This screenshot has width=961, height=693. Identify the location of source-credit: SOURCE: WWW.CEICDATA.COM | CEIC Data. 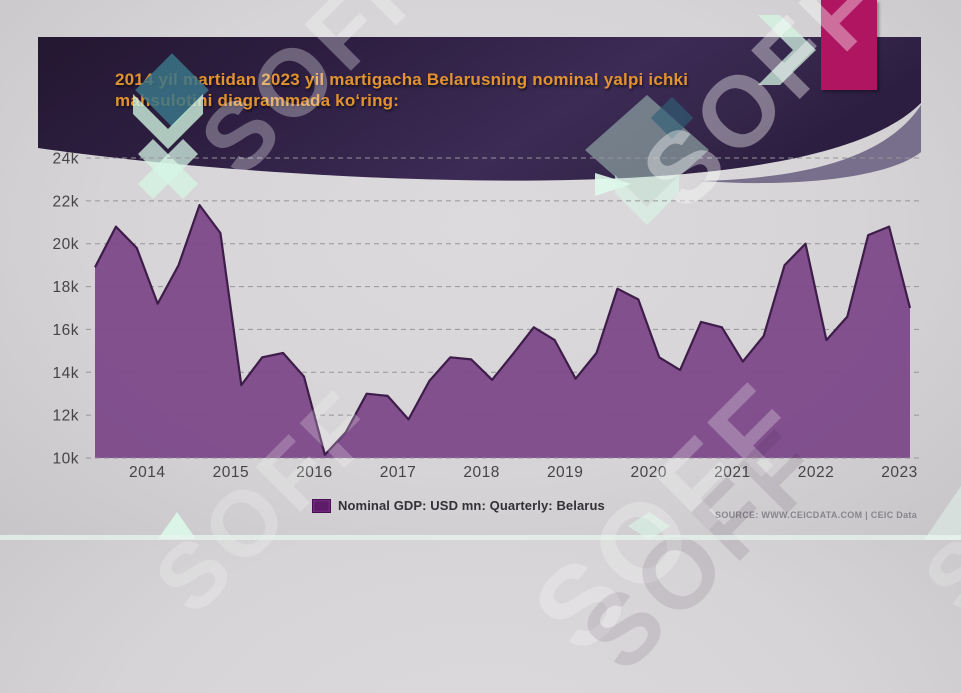
(816, 515).